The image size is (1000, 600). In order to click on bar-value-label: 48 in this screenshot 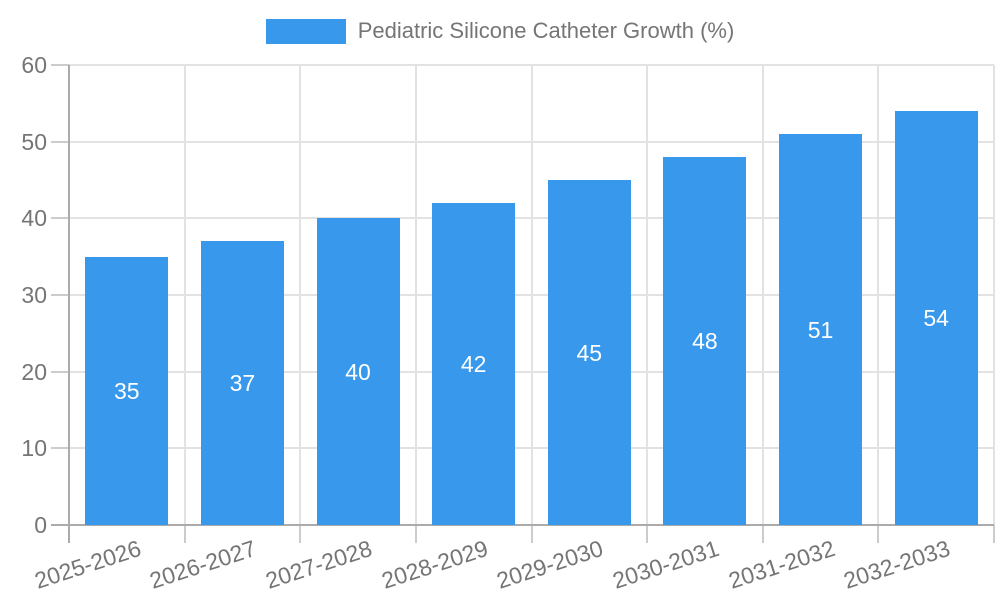, I will do `click(705, 341)`.